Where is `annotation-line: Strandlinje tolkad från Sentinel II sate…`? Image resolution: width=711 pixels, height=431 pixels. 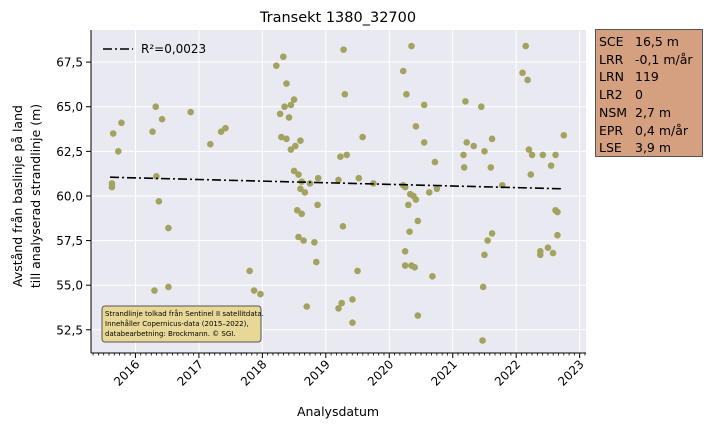 annotation-line: Strandlinje tolkad från Sentinel II sate… is located at coordinates (184, 313).